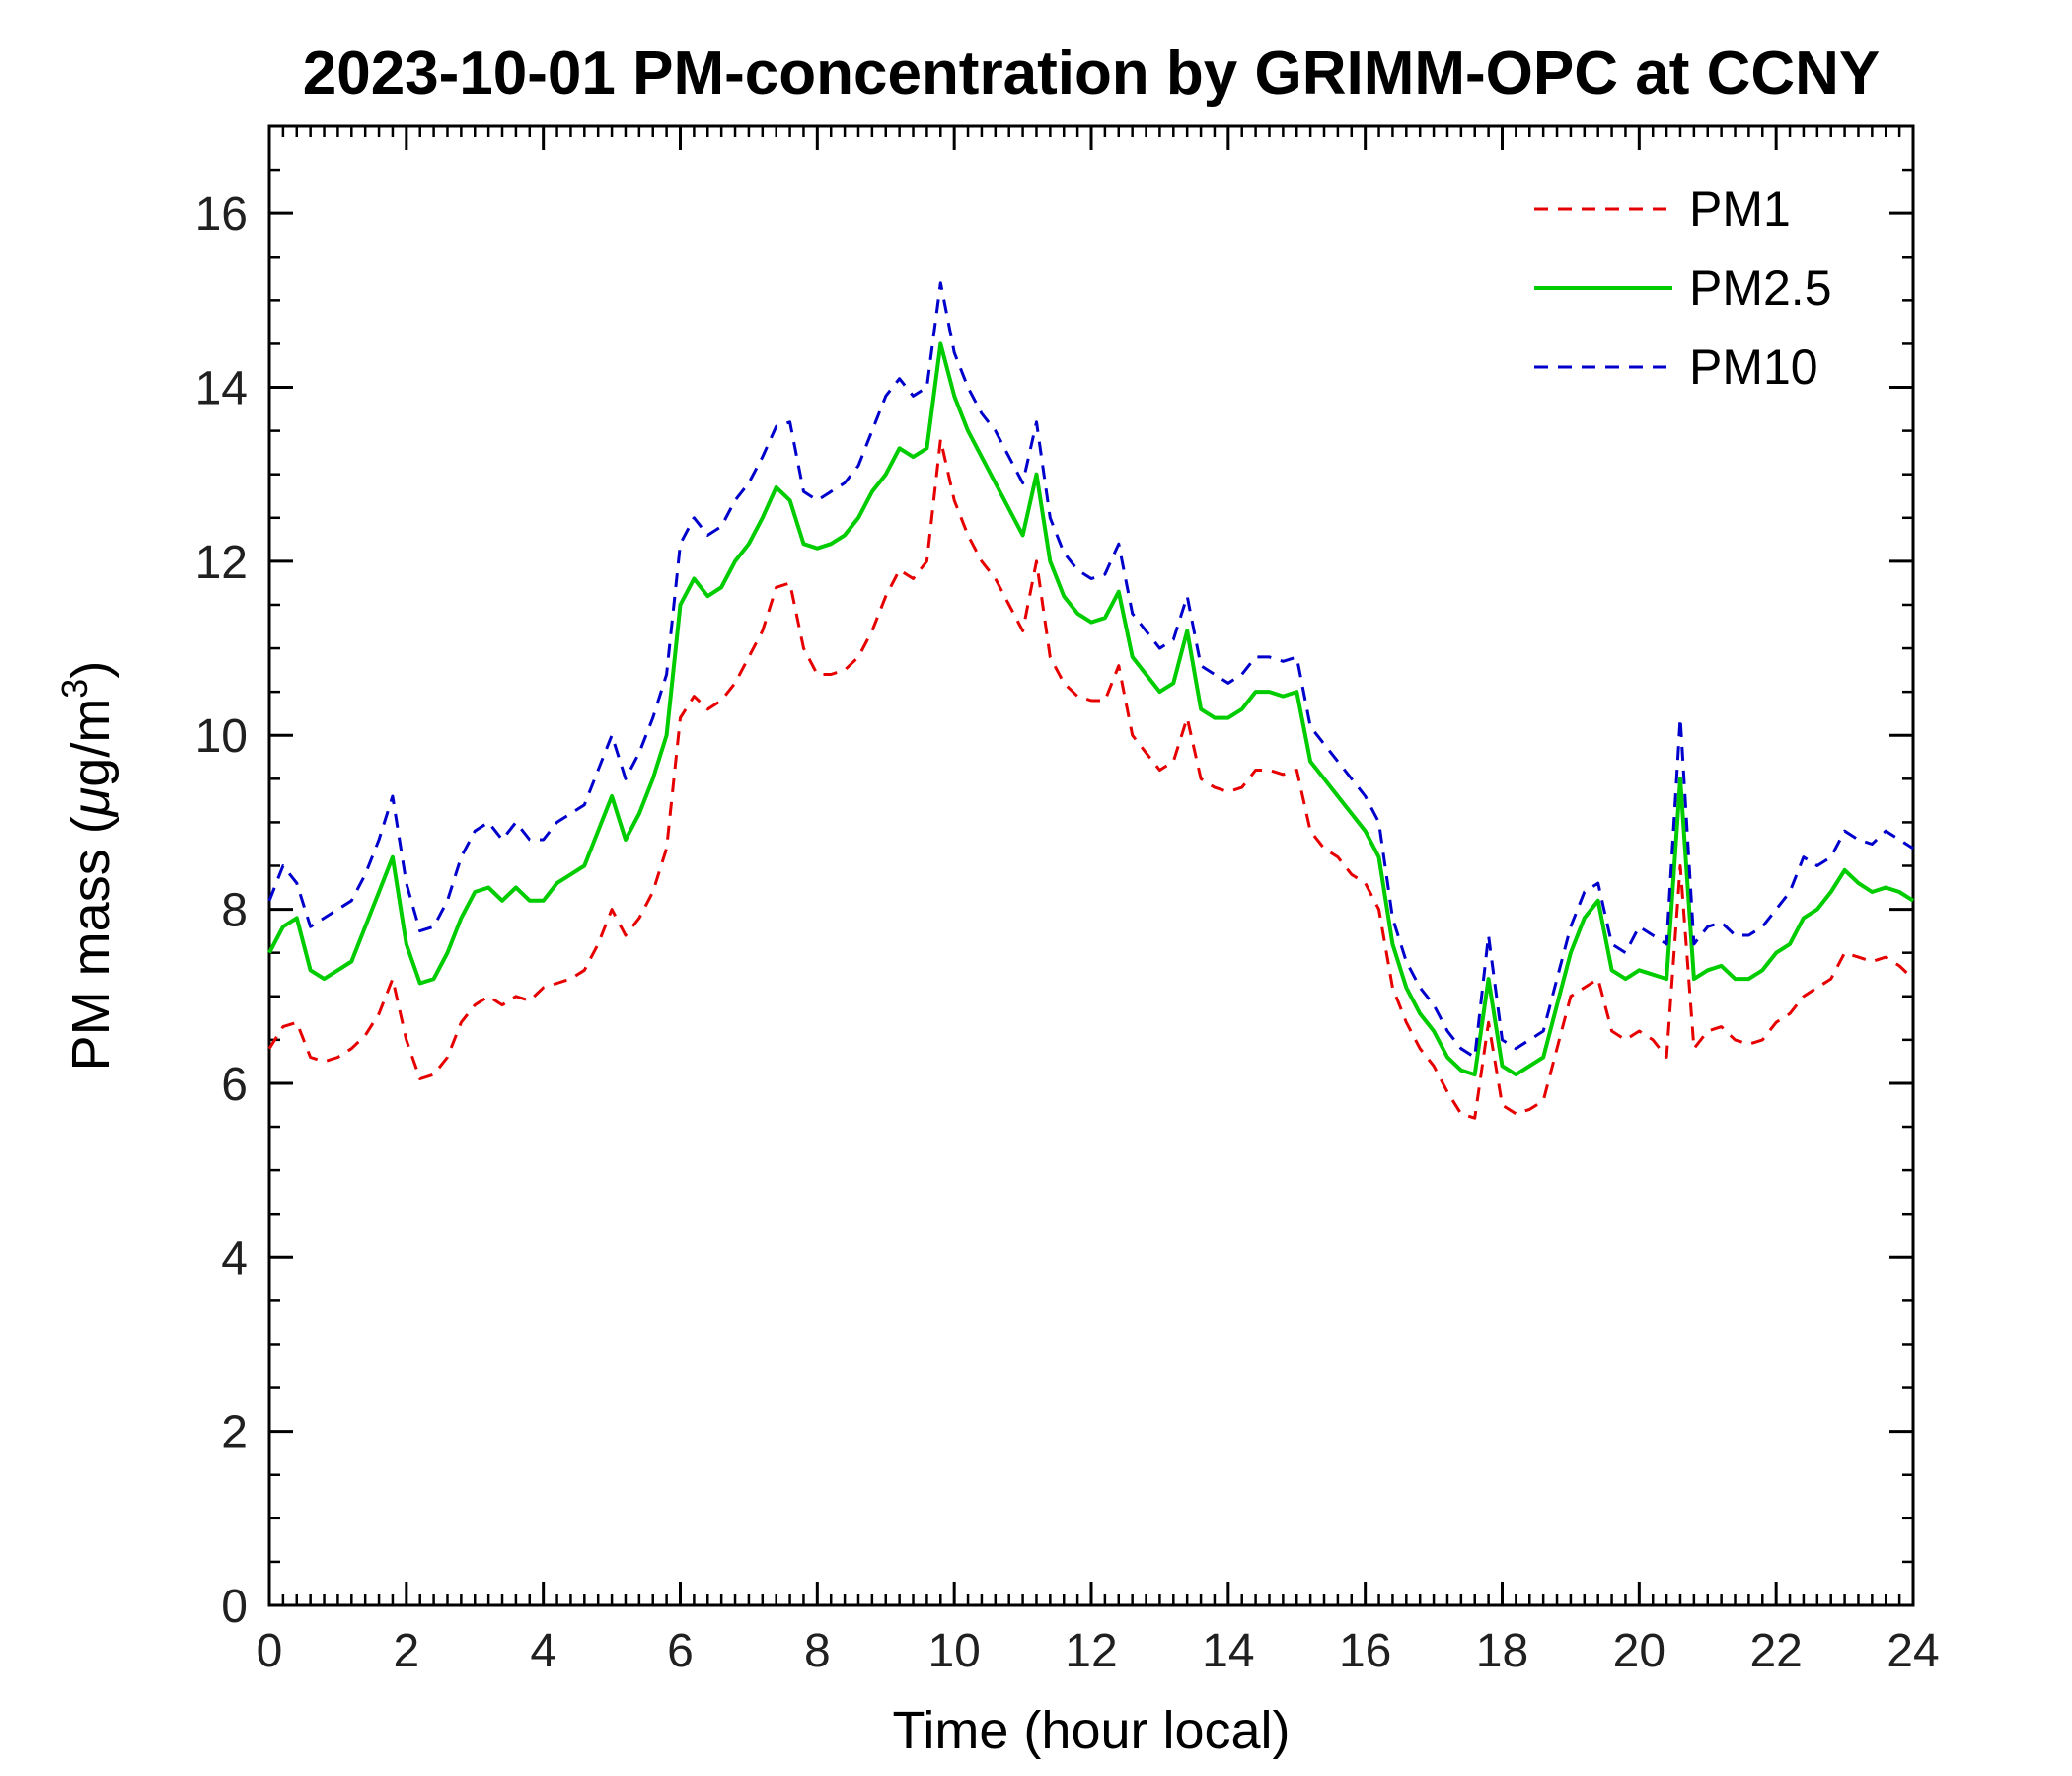 The image size is (2072, 1776). Describe the element at coordinates (235, 1433) in the screenshot. I see `y-tick-label: 2` at that location.